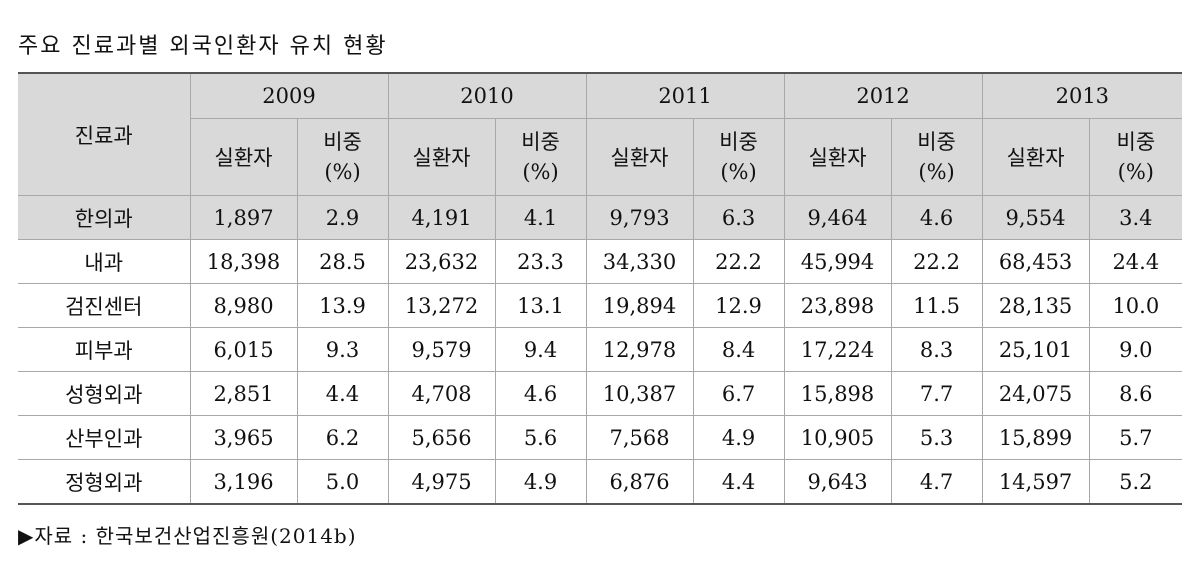 Image resolution: width=1198 pixels, height=569 pixels. Describe the element at coordinates (104, 482) in the screenshot. I see `dept-cell: 정형외과` at that location.